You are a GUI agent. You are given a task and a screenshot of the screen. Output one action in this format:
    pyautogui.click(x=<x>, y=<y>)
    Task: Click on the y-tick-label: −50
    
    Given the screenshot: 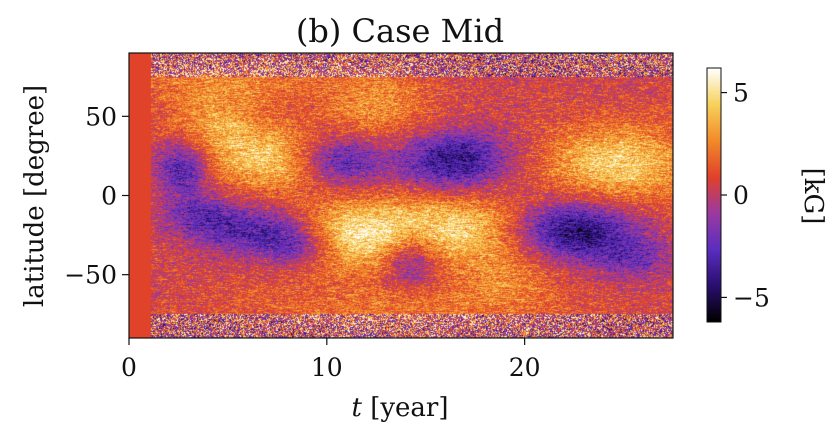 What is the action you would take?
    pyautogui.click(x=90, y=275)
    